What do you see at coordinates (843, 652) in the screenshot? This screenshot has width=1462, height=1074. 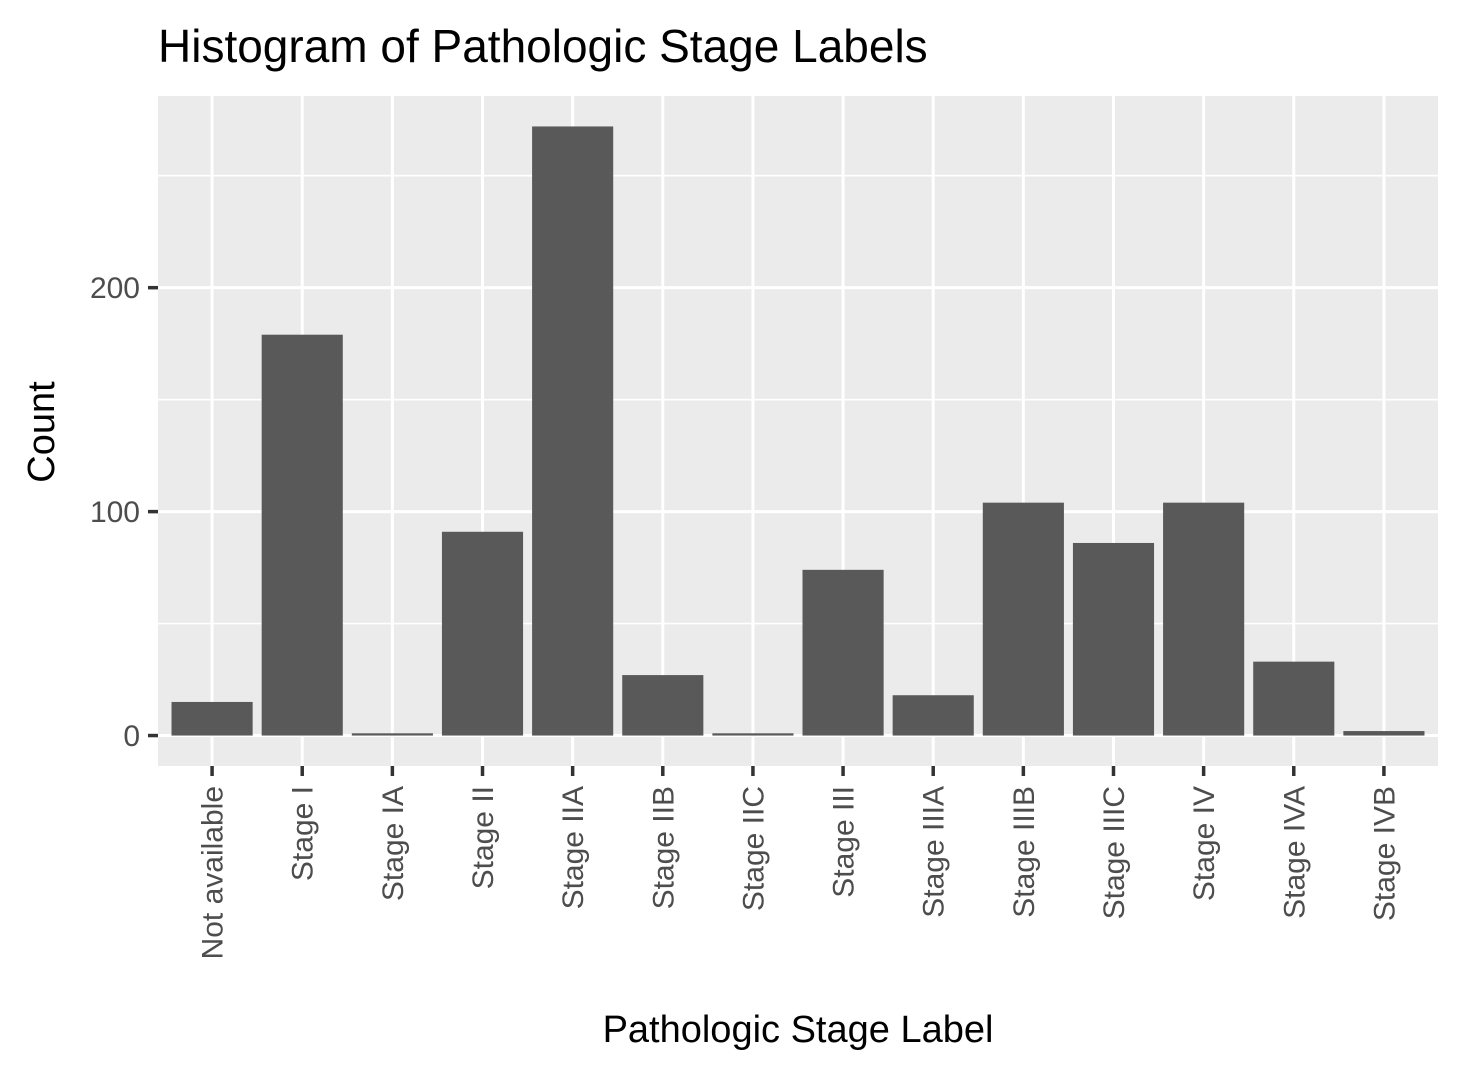 I see `bar-stage-iii` at bounding box center [843, 652].